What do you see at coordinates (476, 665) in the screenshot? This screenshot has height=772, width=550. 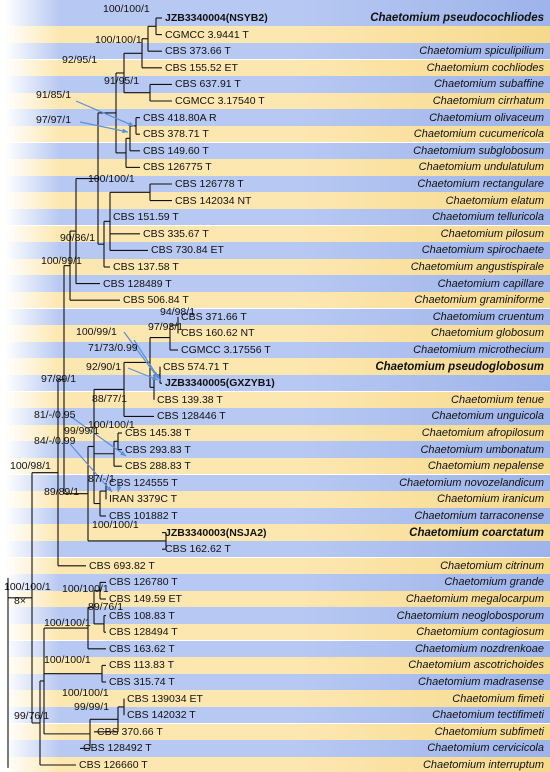 I see `species-label: Chaetomium ascotrichoides` at bounding box center [476, 665].